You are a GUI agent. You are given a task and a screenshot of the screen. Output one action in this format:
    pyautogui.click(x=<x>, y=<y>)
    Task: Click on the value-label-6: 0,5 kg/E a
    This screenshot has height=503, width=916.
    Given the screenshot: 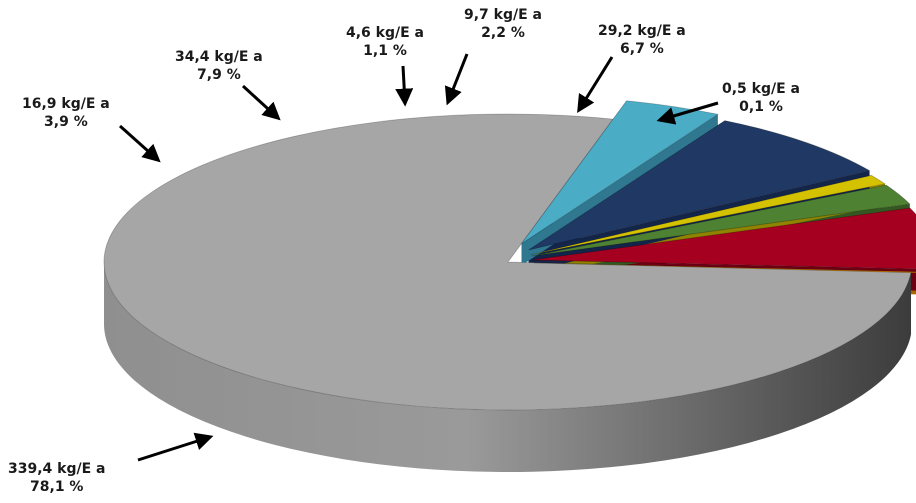 What is the action you would take?
    pyautogui.click(x=761, y=89)
    